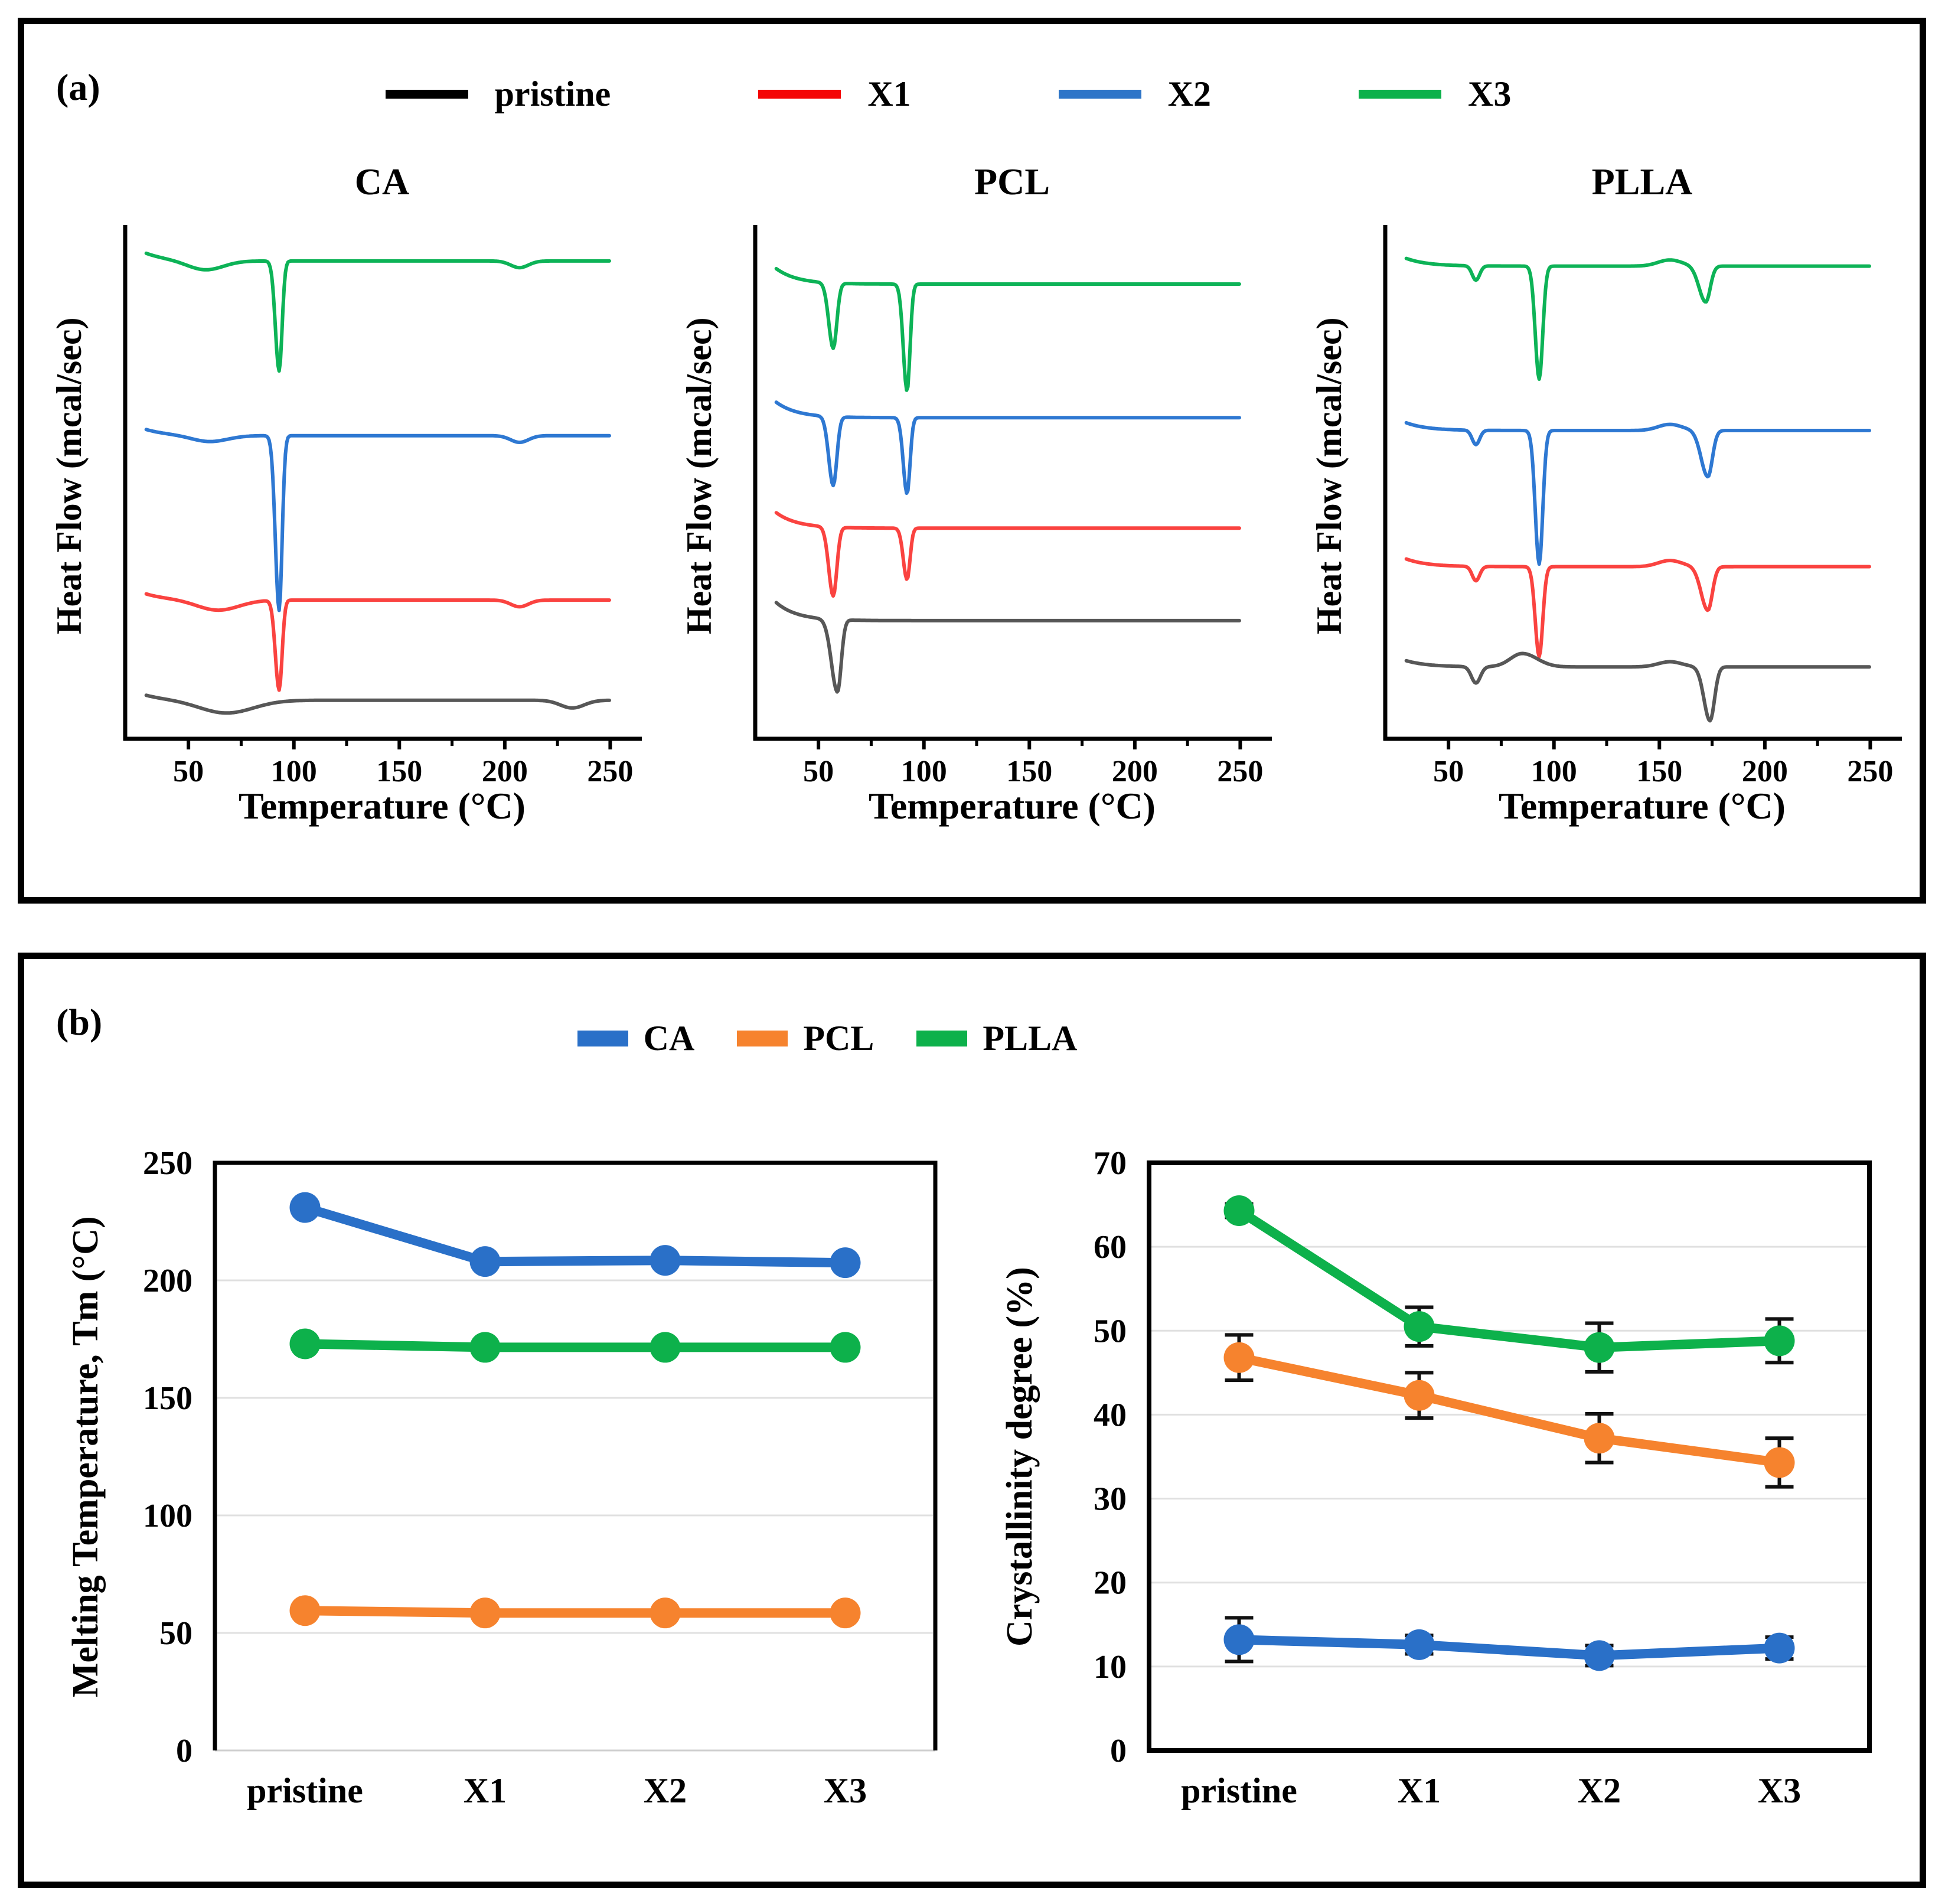 This screenshot has height=1904, width=1945. What do you see at coordinates (1765, 771) in the screenshot?
I see `x-tick-label: 200` at bounding box center [1765, 771].